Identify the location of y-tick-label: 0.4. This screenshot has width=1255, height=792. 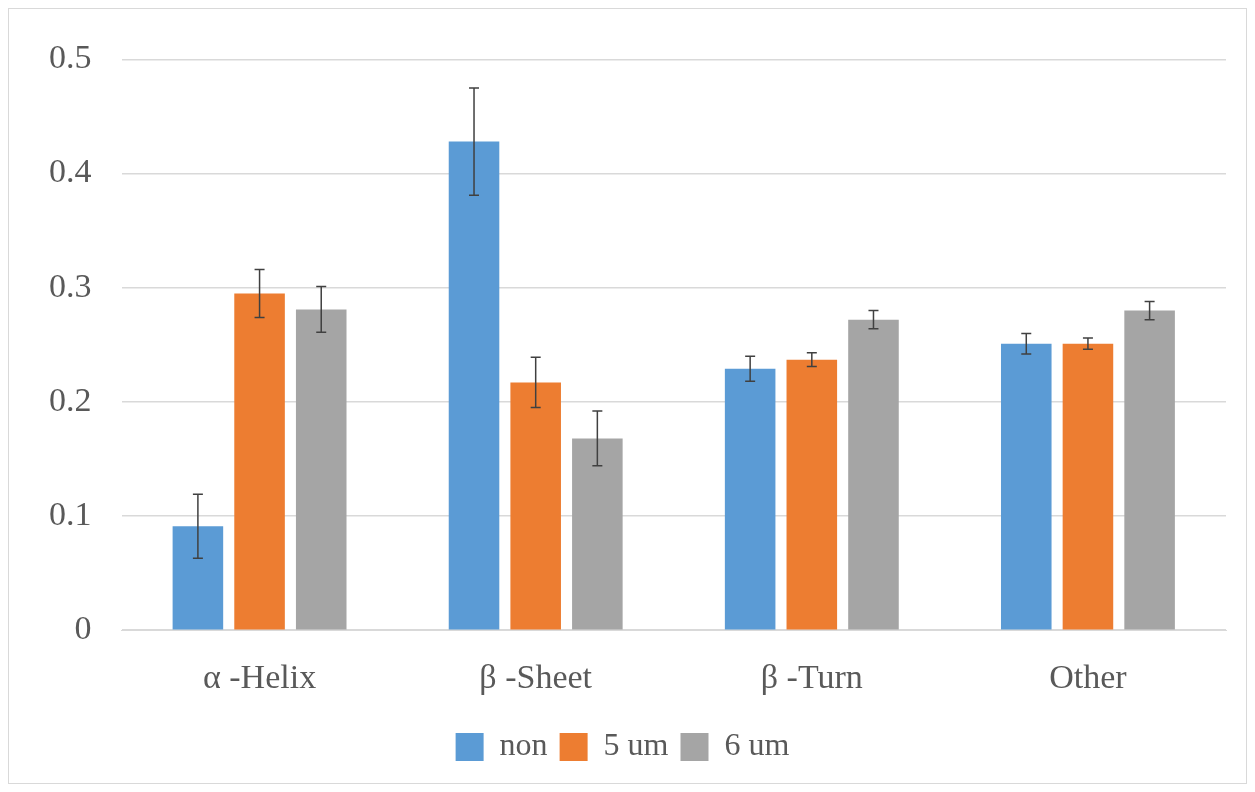
(70, 171).